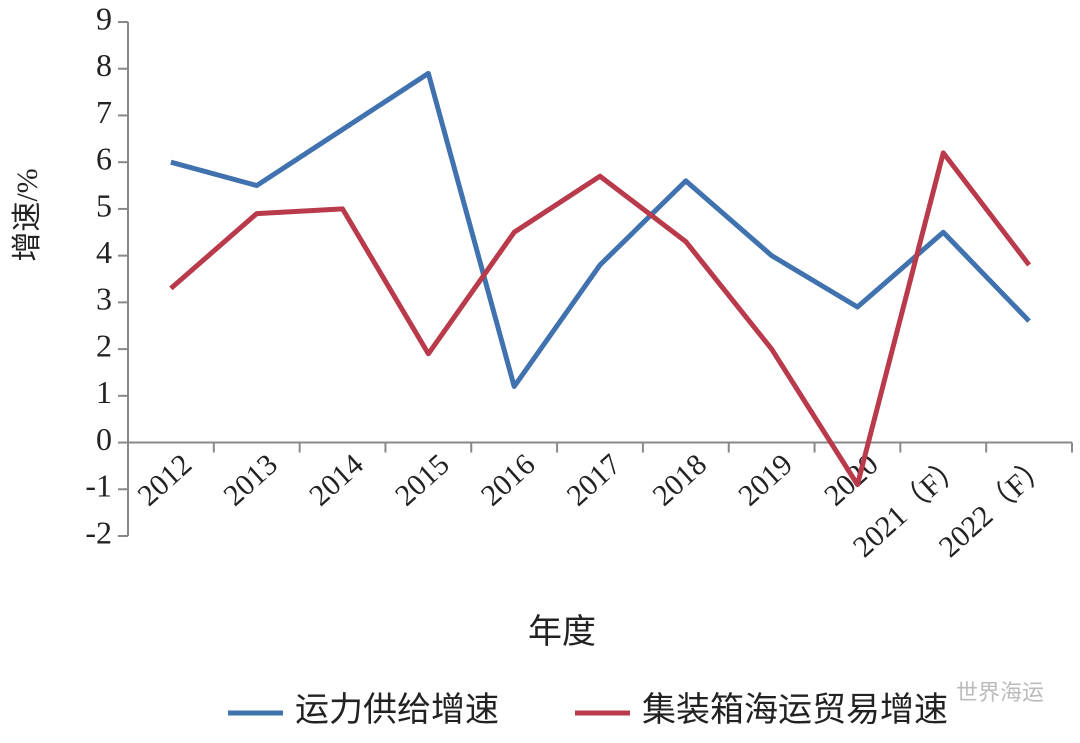 The width and height of the screenshot is (1080, 743). What do you see at coordinates (104, 392) in the screenshot?
I see `y-tick-label: 1` at bounding box center [104, 392].